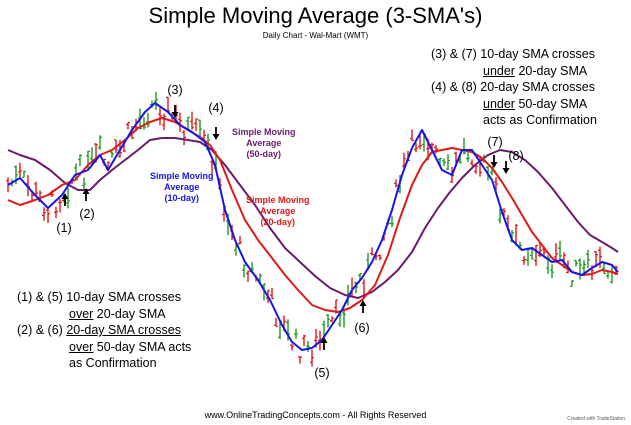 Image resolution: width=631 pixels, height=425 pixels. Describe the element at coordinates (86, 214) in the screenshot. I see `signal-label: (2)` at that location.